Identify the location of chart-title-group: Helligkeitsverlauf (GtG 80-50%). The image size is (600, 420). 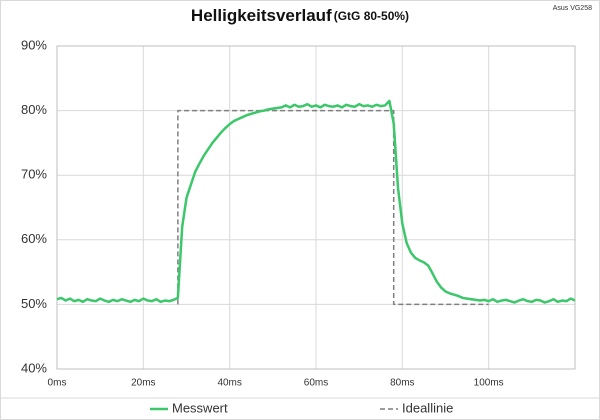
(300, 15).